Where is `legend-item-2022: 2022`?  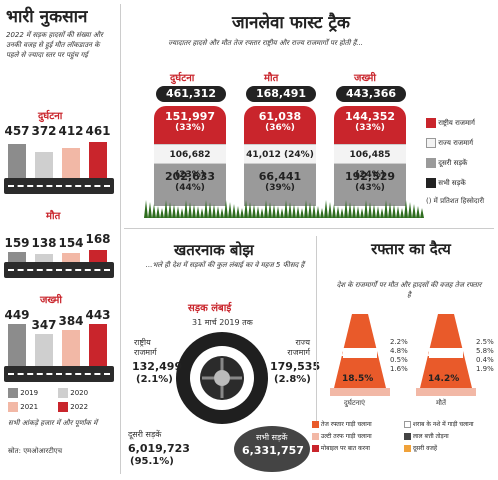
legend-item-2022: 2022 is located at coordinates (73, 407).